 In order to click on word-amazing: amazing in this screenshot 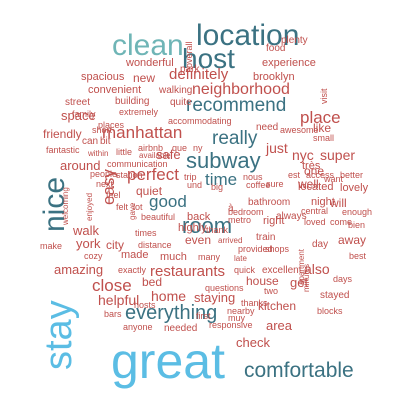, I will do `click(79, 269)`.